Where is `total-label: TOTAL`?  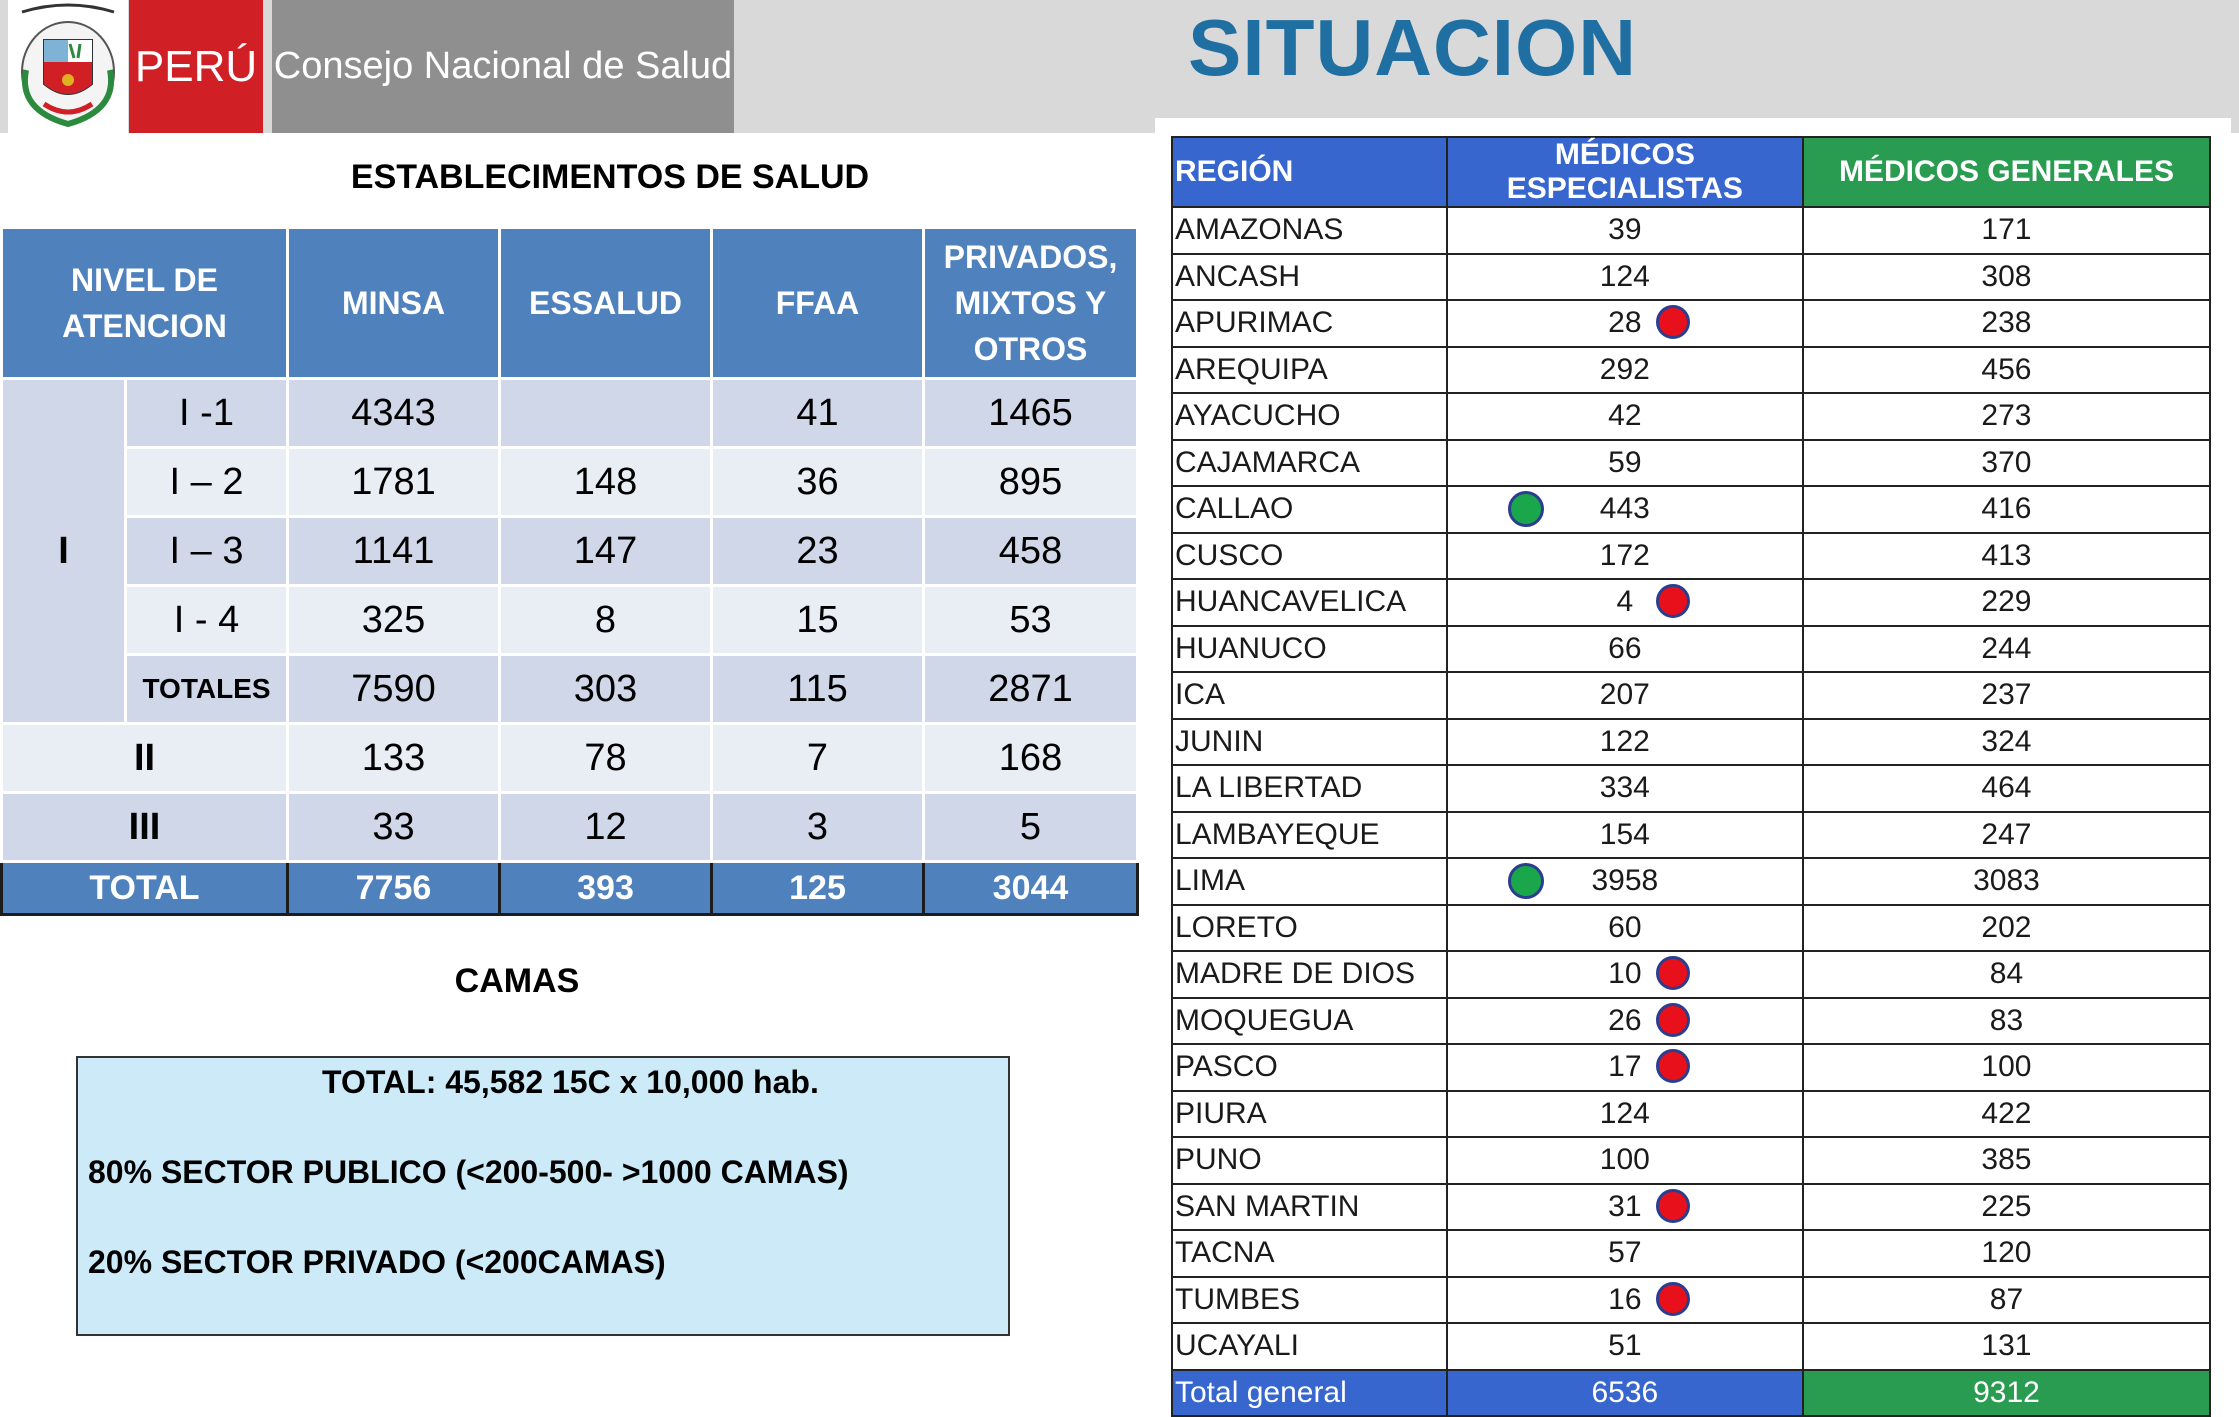 total-label: TOTAL is located at coordinates (144, 888).